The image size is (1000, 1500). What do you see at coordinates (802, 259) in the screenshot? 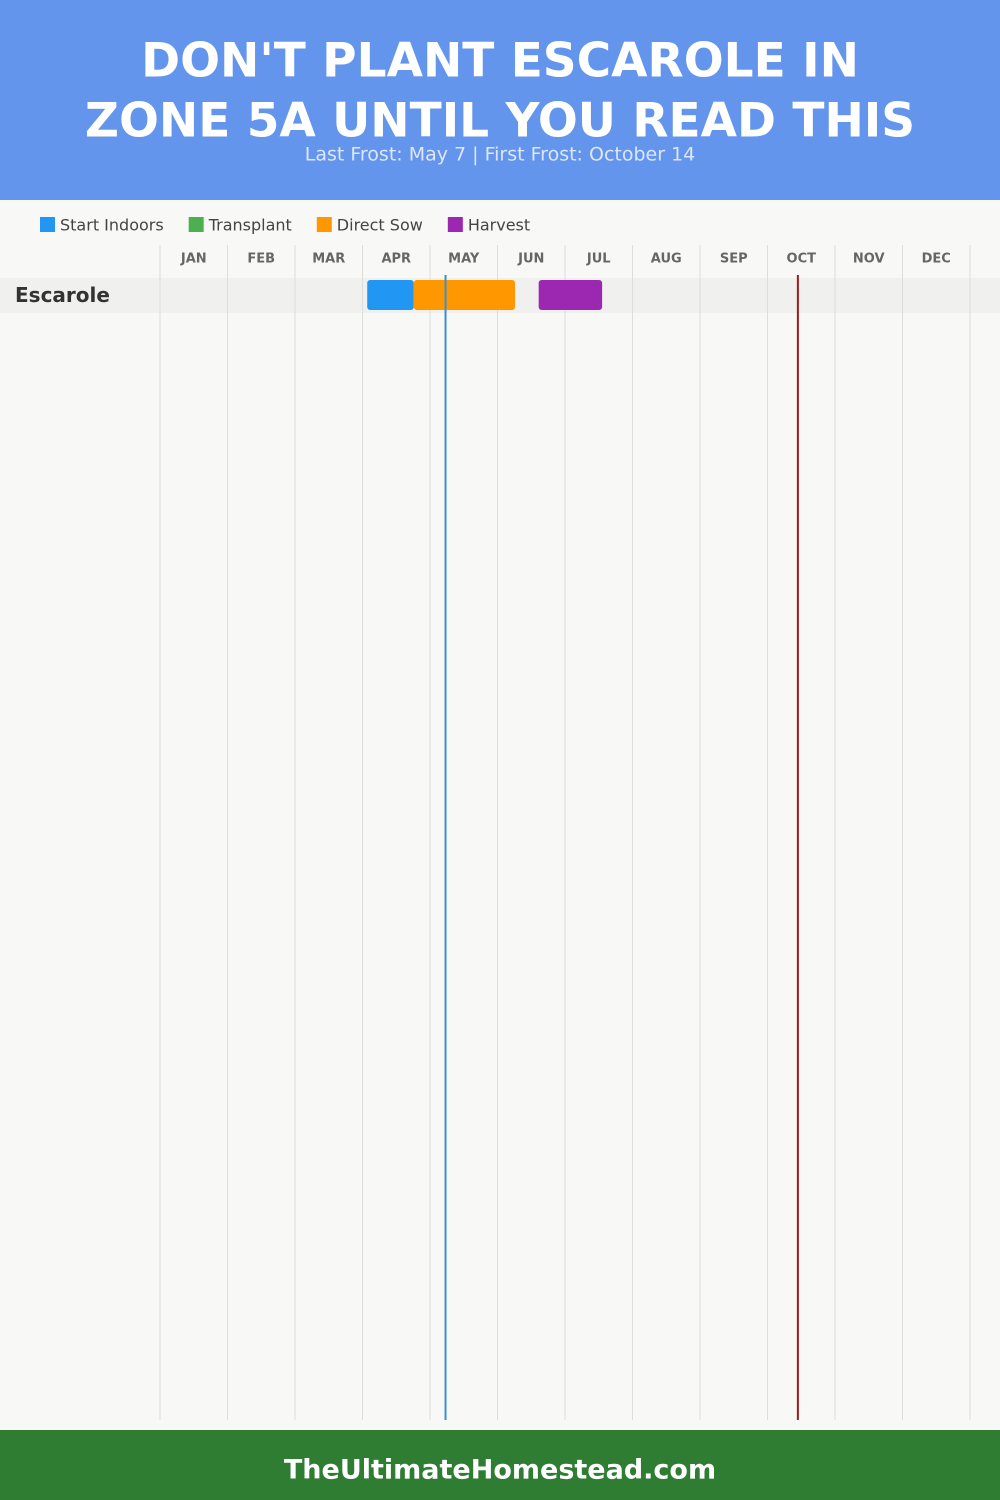
I see `month-label: OCT` at bounding box center [802, 259].